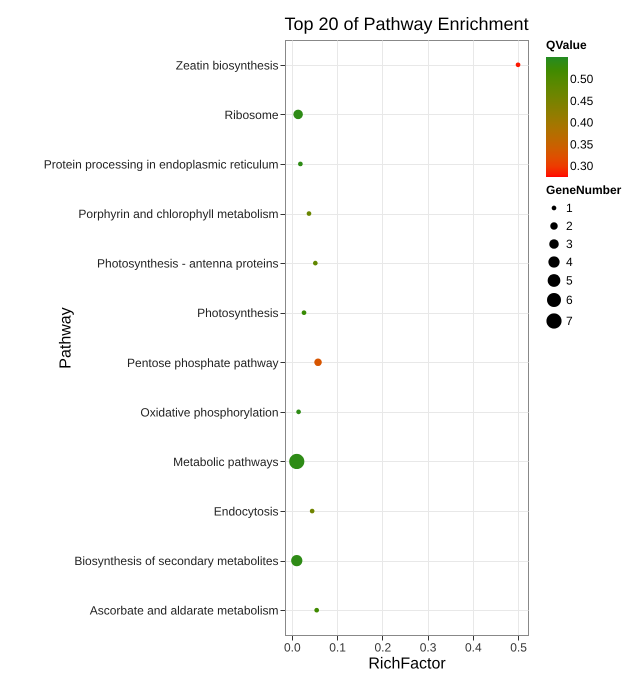  I want to click on y-tick-label: Oxidative phosphorylation, so click(209, 412).